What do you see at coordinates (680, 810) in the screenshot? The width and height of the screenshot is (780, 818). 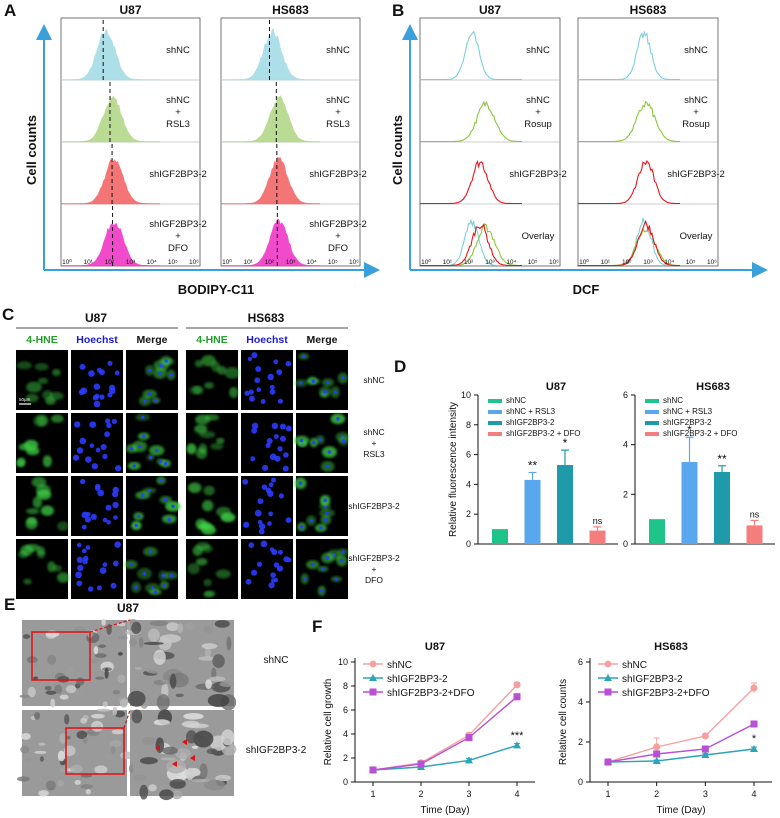 I see `x-axis-label: Time (Day)` at bounding box center [680, 810].